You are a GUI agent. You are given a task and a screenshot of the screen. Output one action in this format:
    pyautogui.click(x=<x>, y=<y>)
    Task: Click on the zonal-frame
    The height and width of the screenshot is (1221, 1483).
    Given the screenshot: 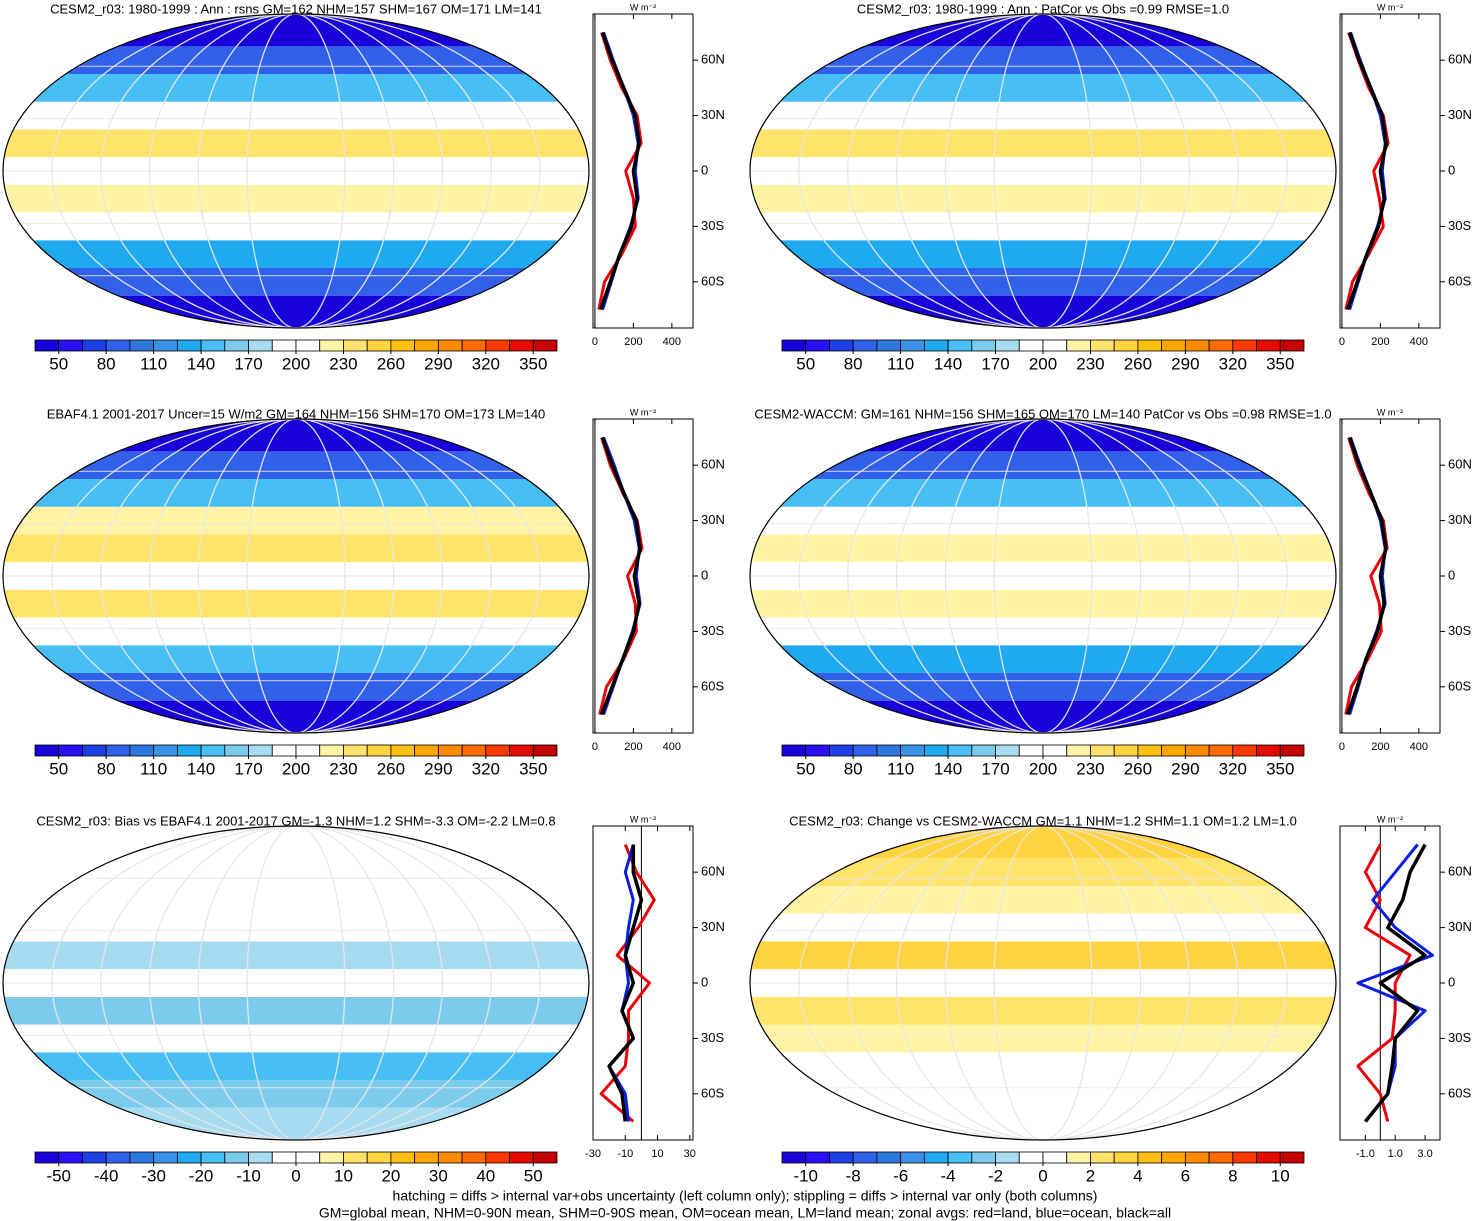 What is the action you would take?
    pyautogui.click(x=643, y=983)
    